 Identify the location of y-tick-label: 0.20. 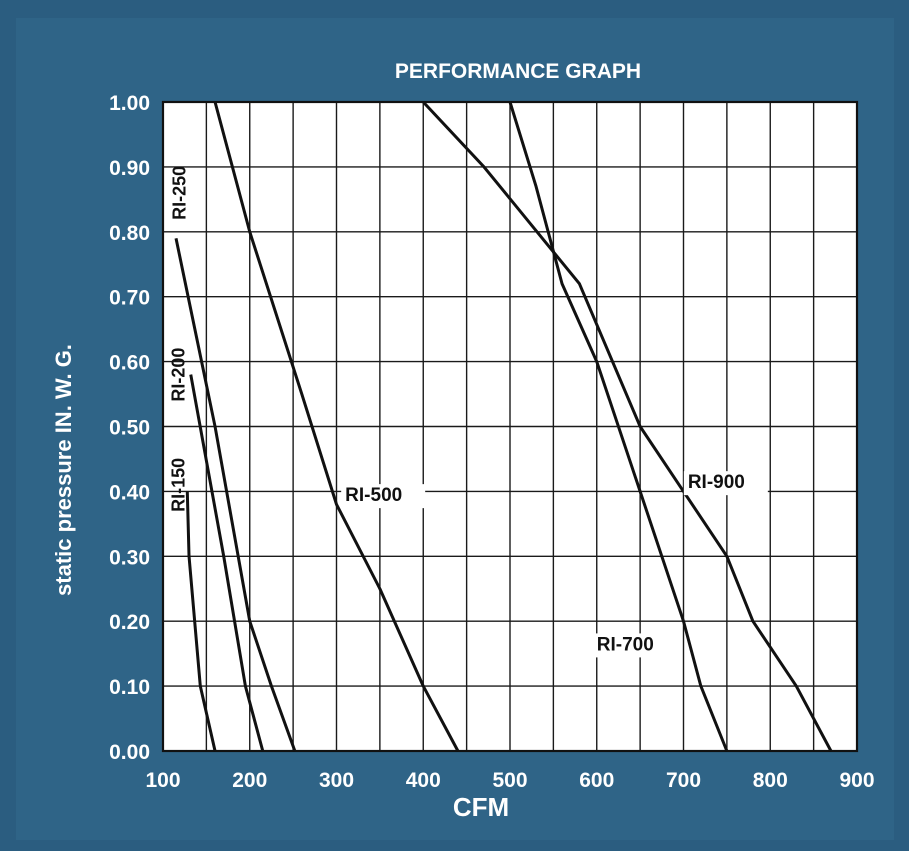
(129, 622).